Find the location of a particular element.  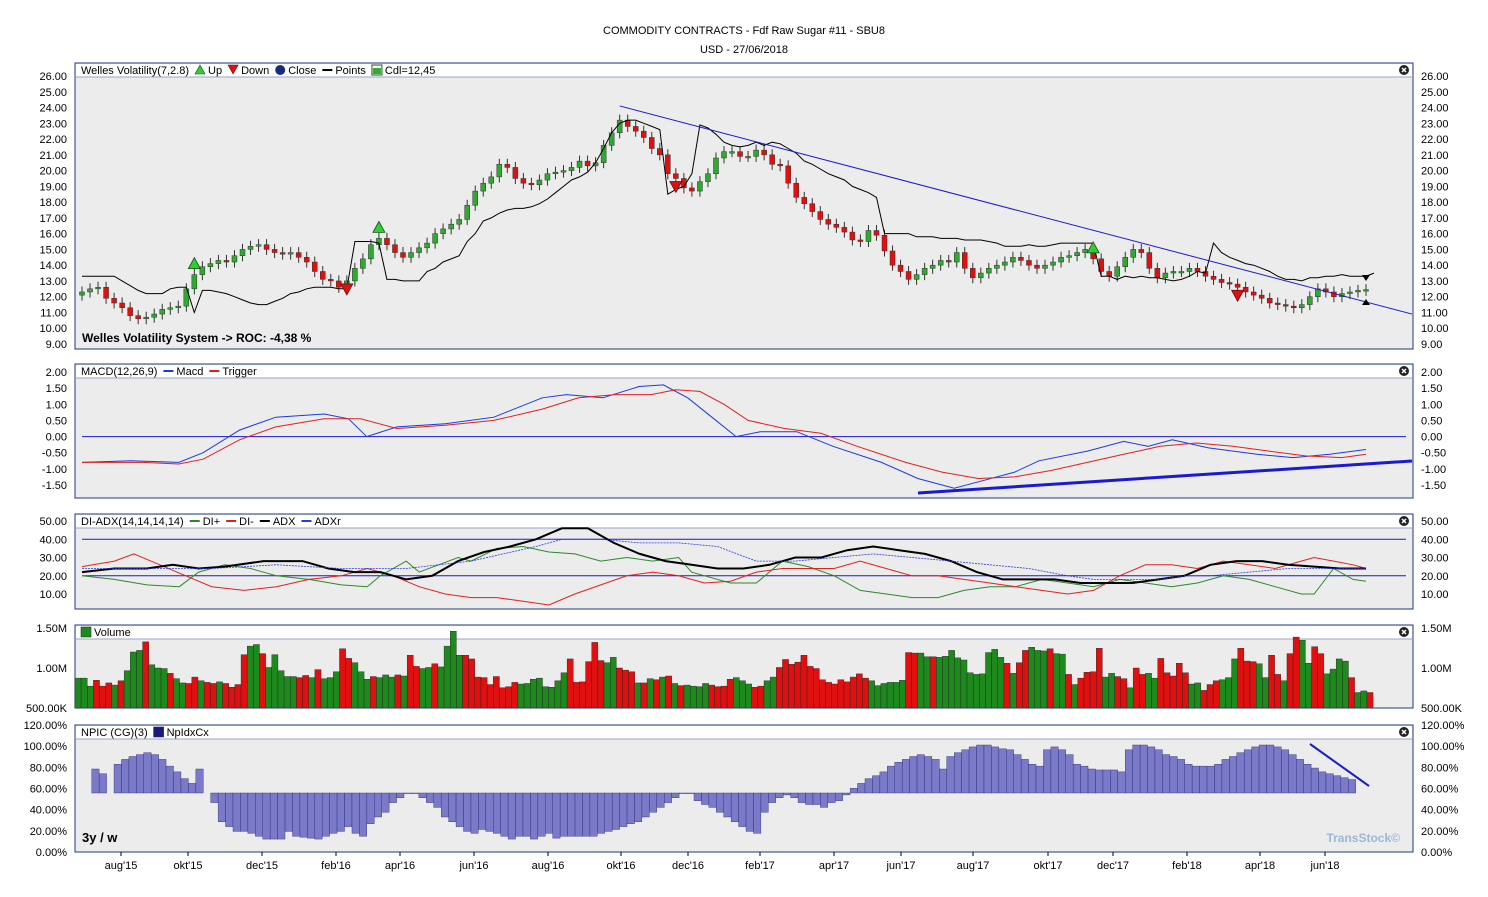

legend-label: Cdl=12,45 is located at coordinates (410, 71).